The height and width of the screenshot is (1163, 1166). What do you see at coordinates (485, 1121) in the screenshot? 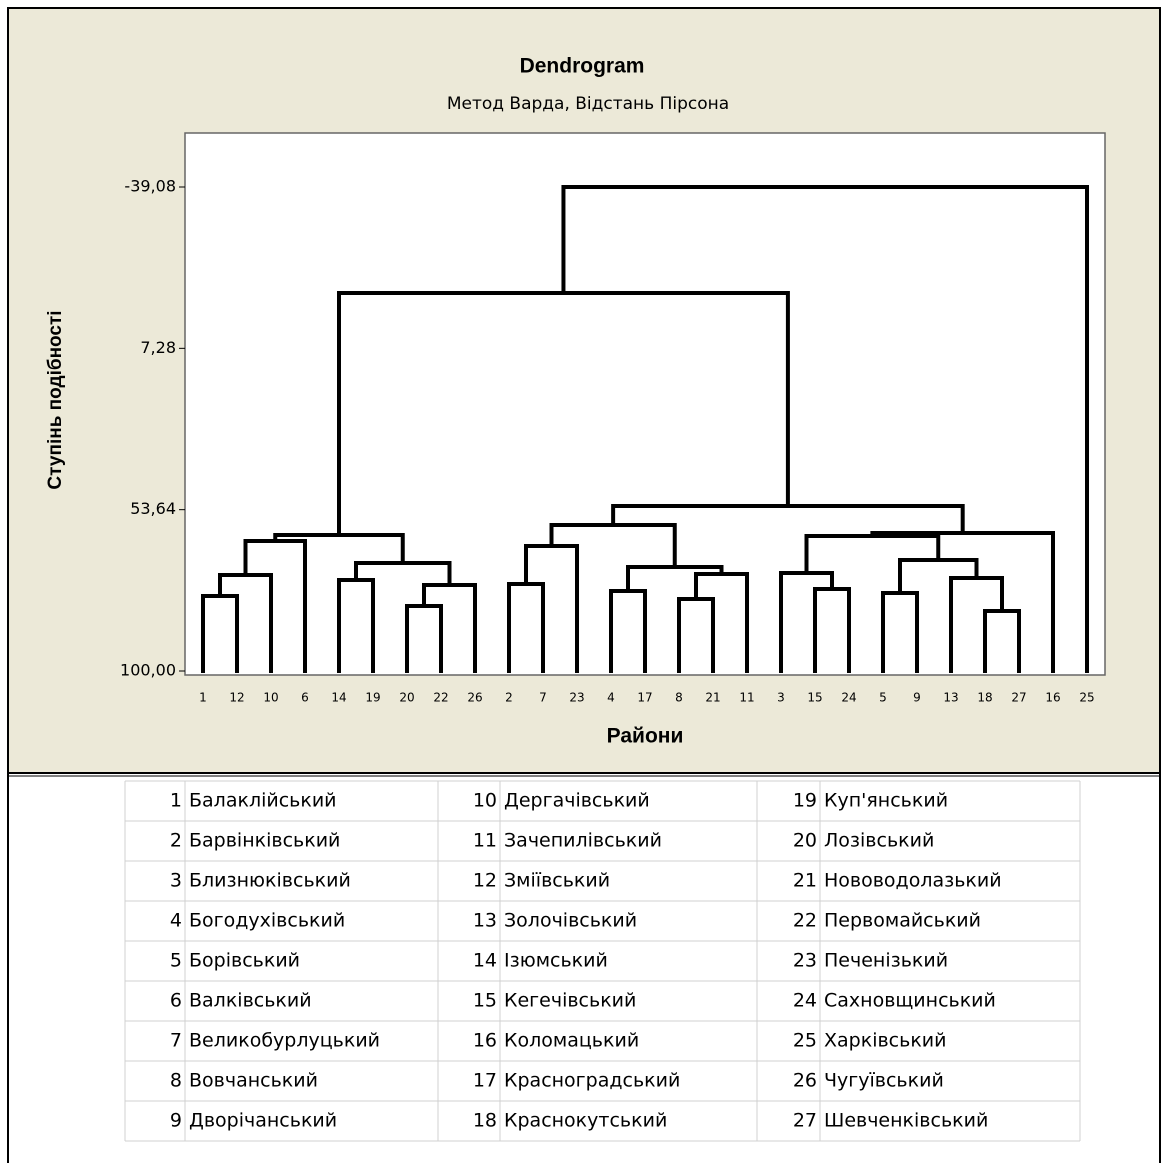
I see `row-number: 18` at bounding box center [485, 1121].